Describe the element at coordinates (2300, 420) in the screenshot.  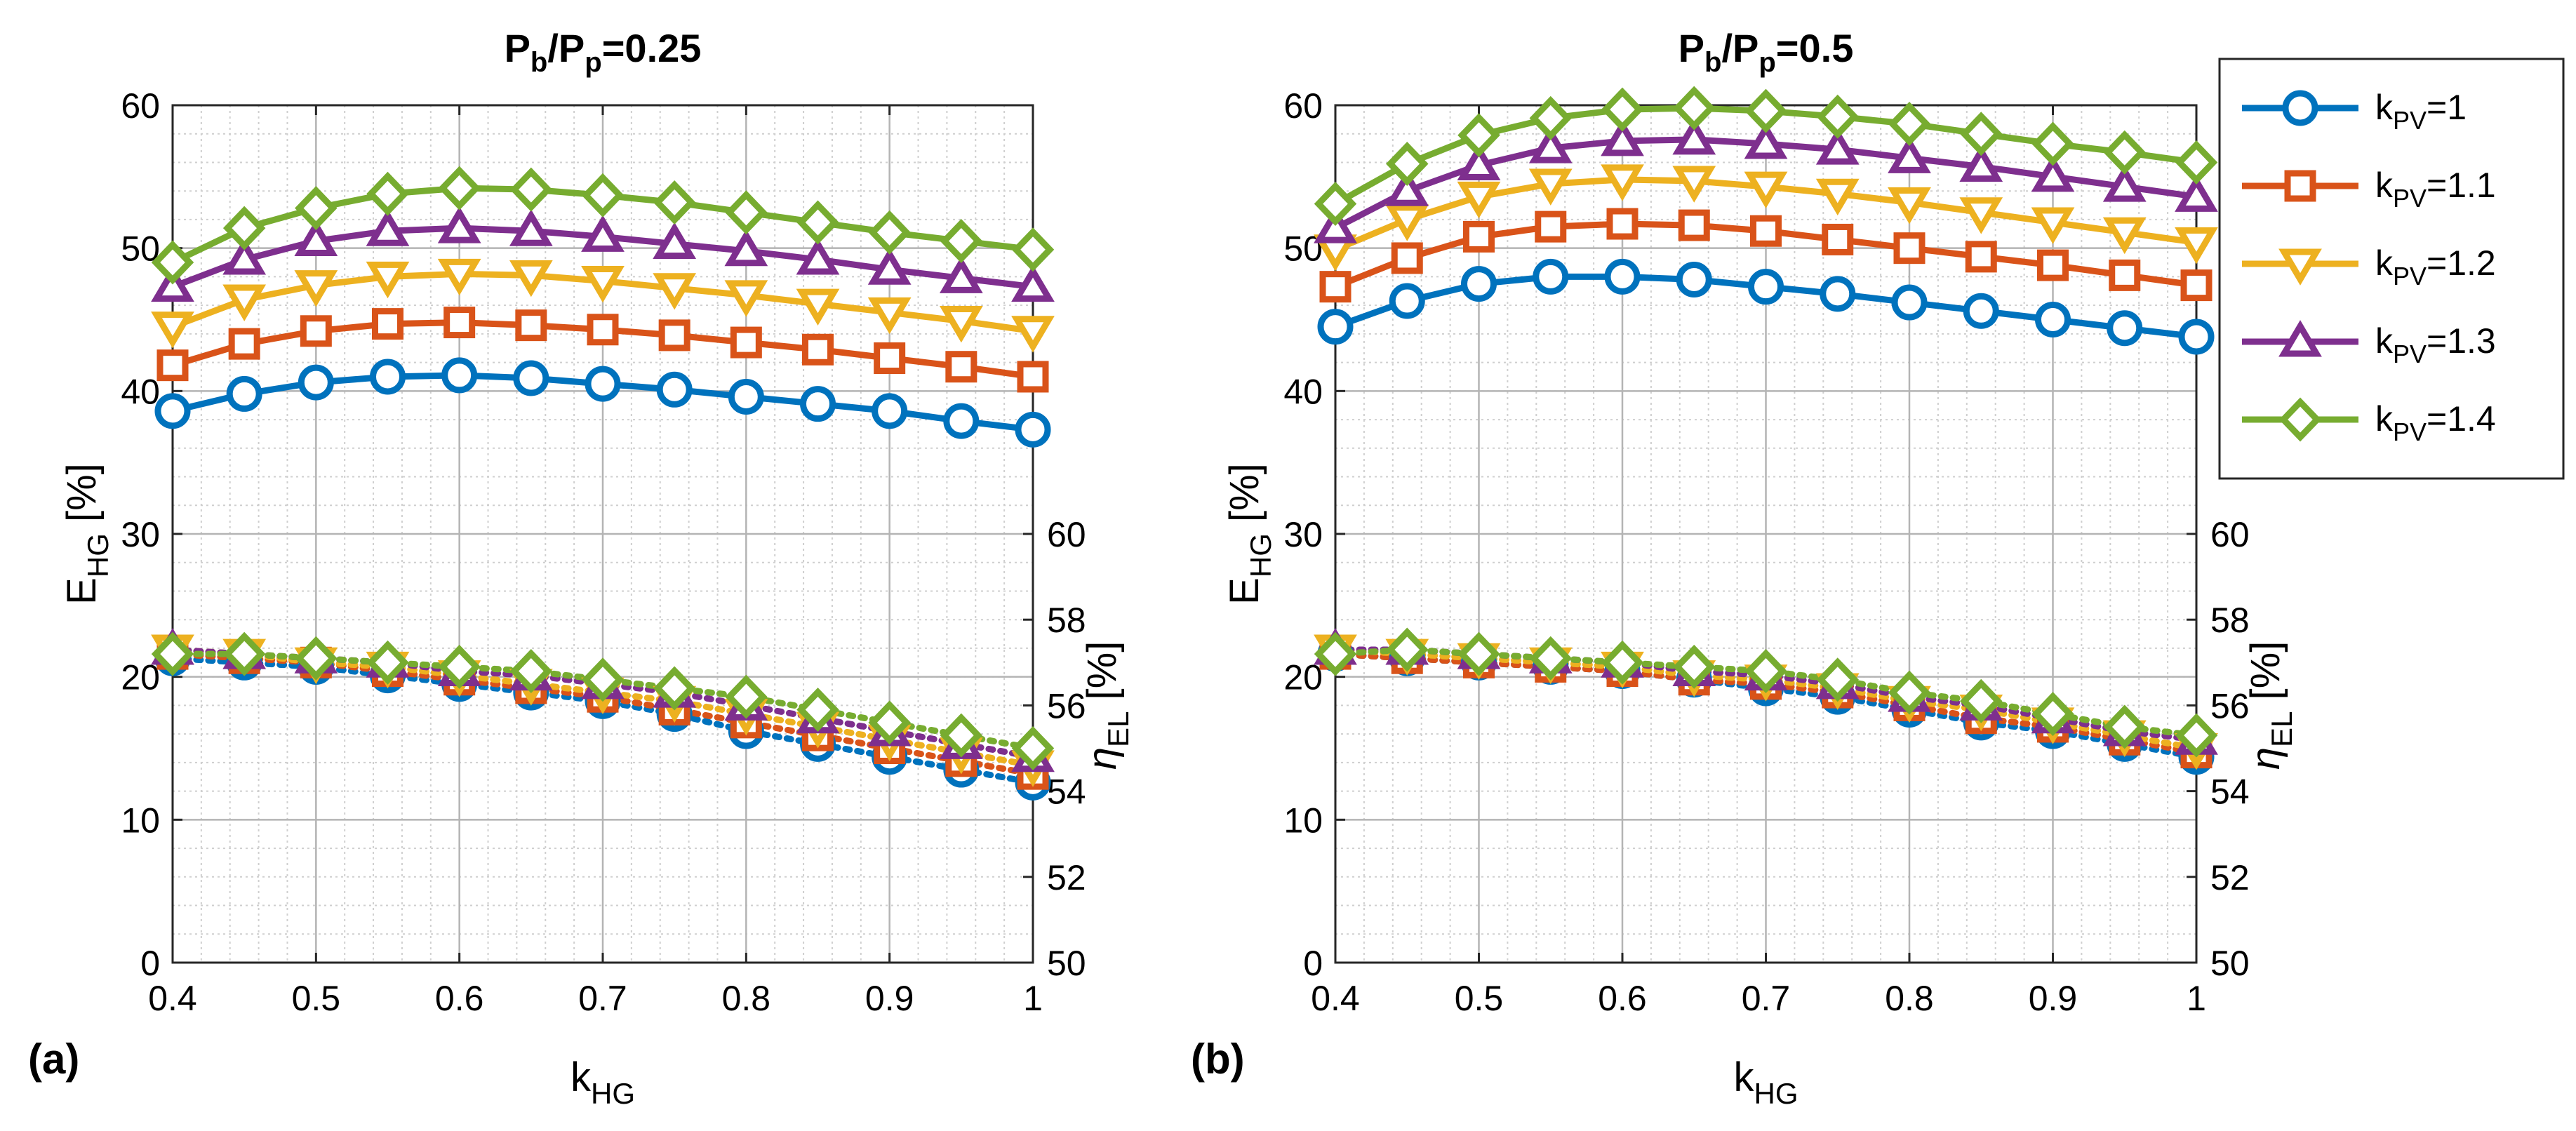
I see `legend-marker` at that location.